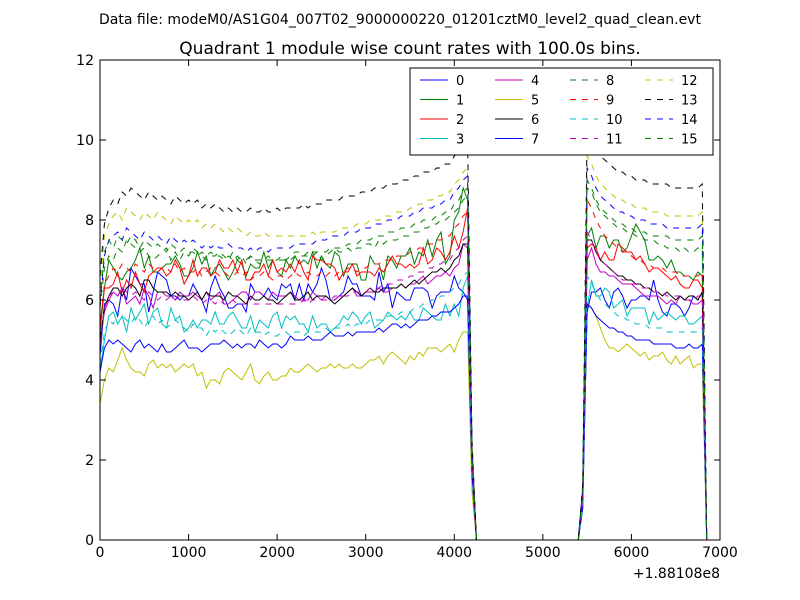 This screenshot has width=800, height=600. Describe the element at coordinates (610, 101) in the screenshot. I see `legend-label-9: 9` at that location.